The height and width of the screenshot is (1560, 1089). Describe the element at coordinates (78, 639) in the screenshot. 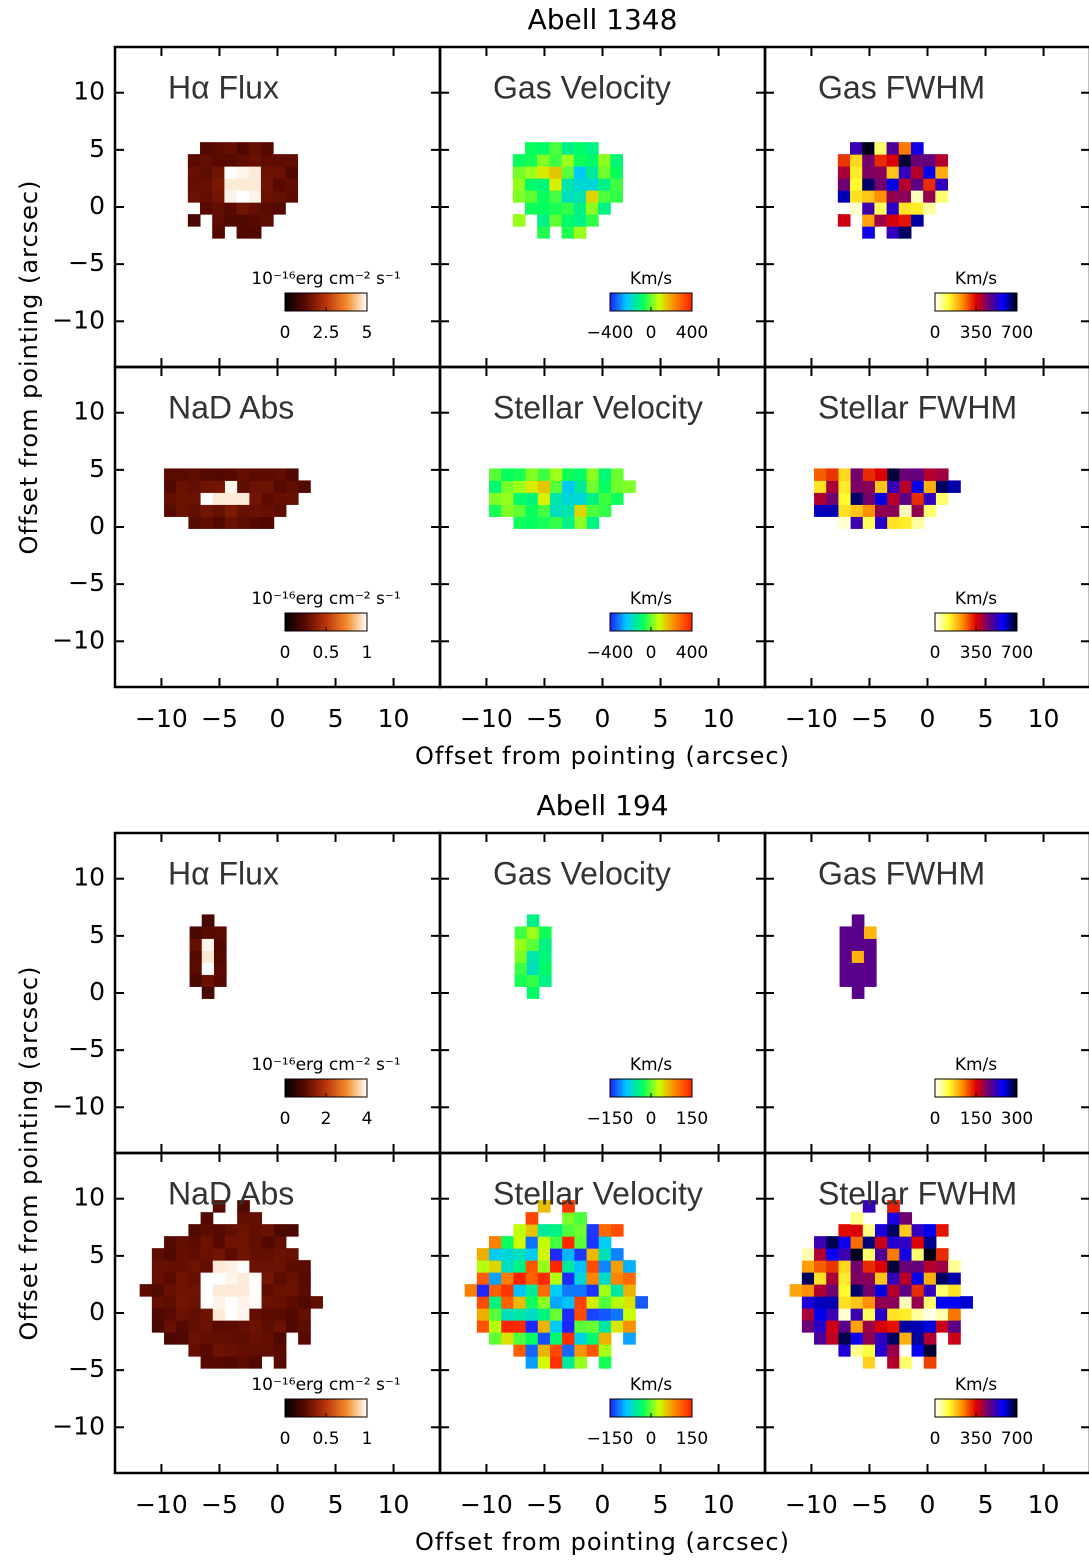

I see `y-tick-label: −10` at that location.